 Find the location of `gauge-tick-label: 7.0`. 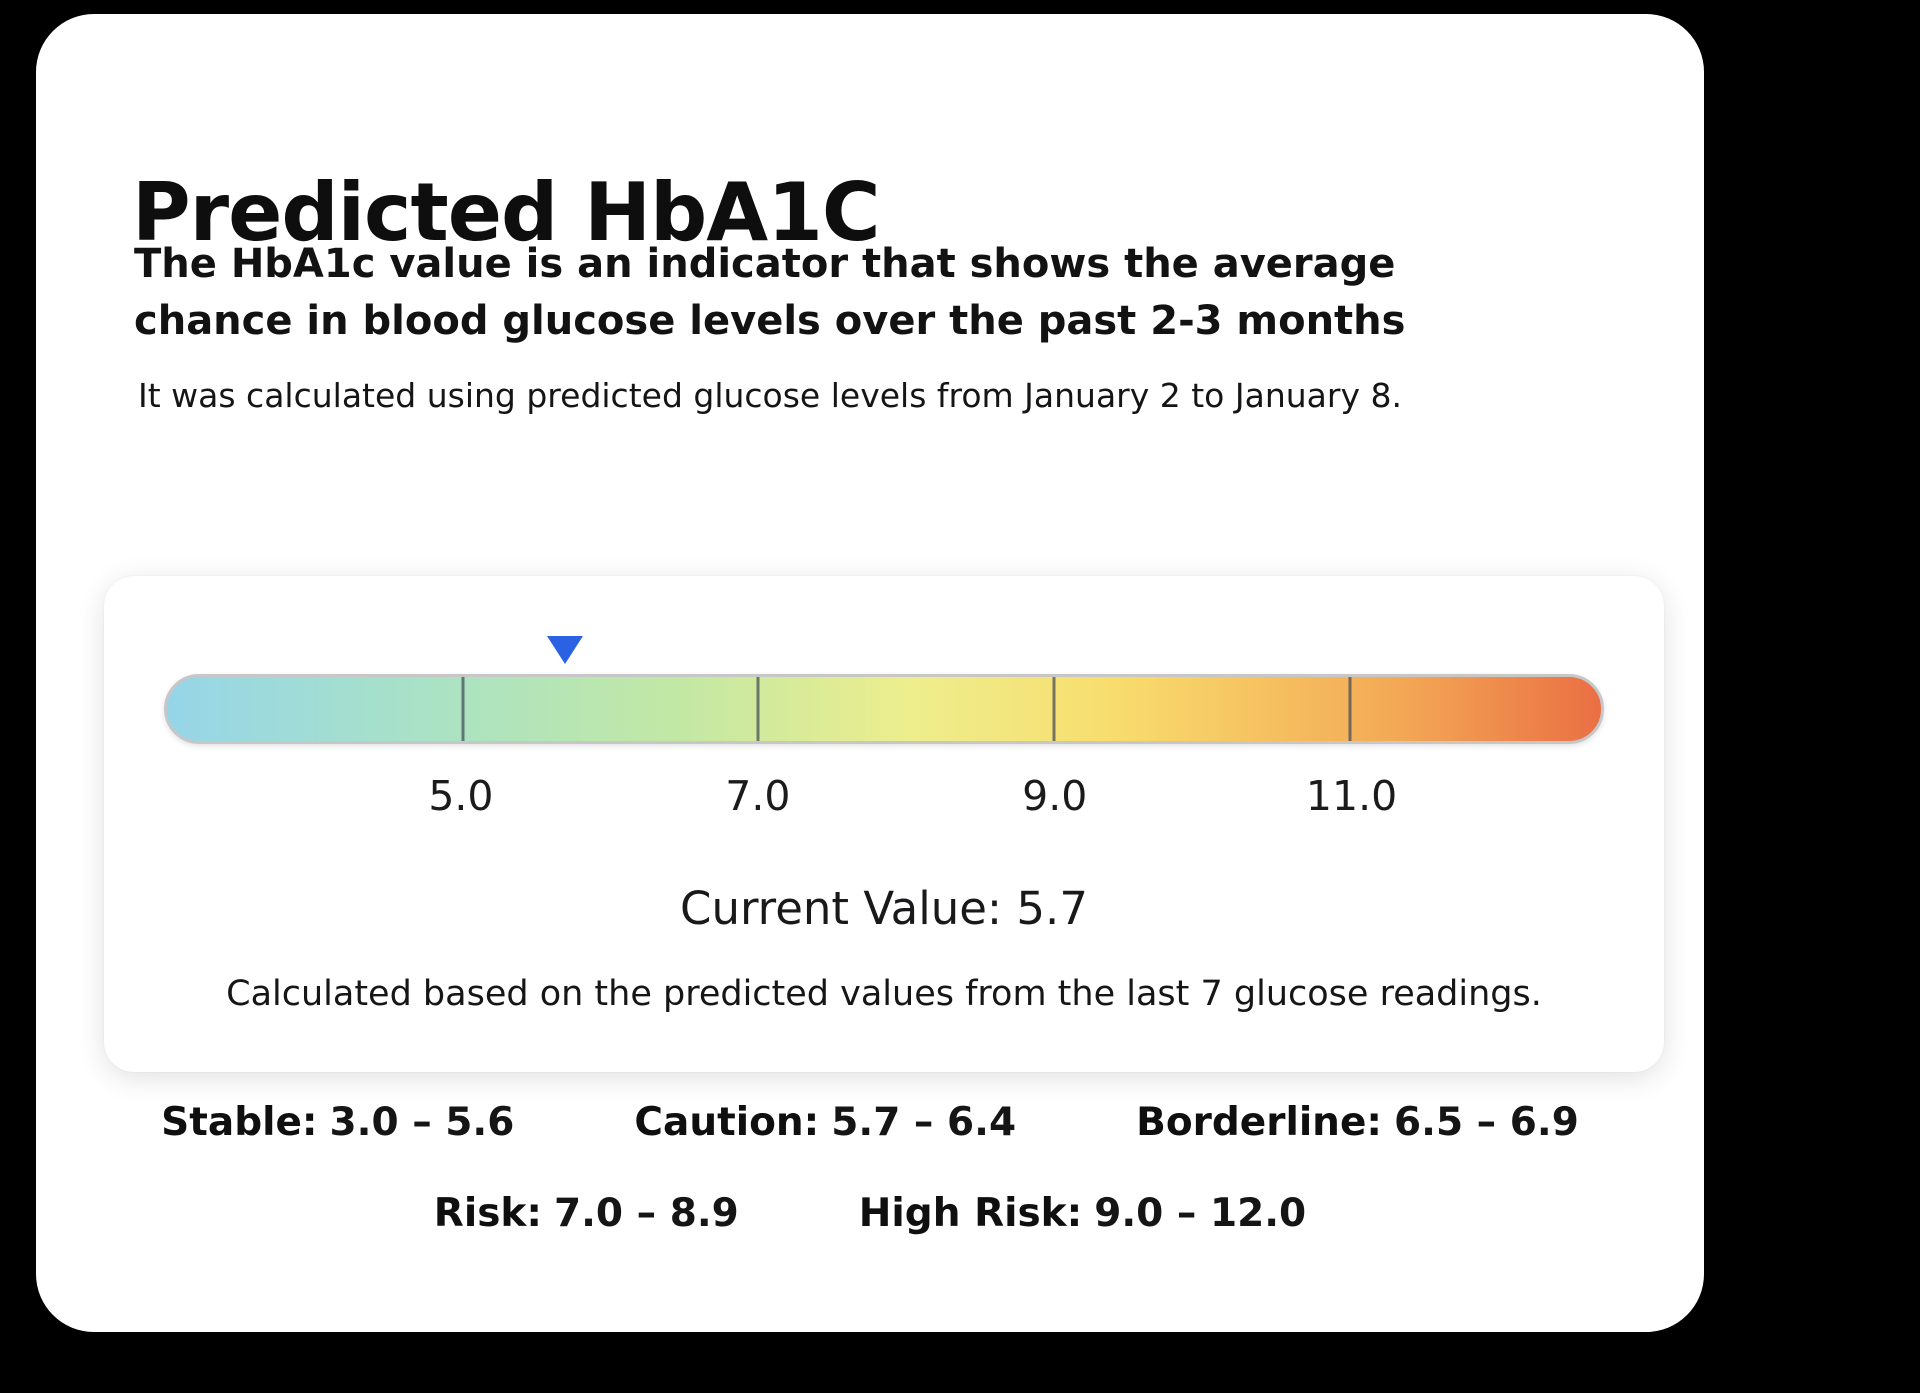

gauge-tick-label: 7.0 is located at coordinates (758, 796).